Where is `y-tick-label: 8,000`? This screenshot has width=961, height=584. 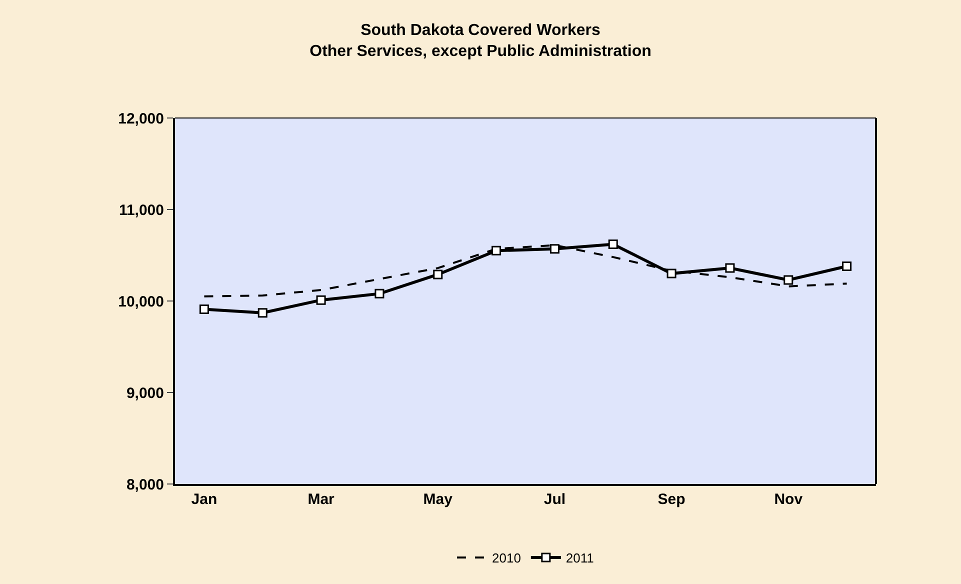
y-tick-label: 8,000 is located at coordinates (145, 485).